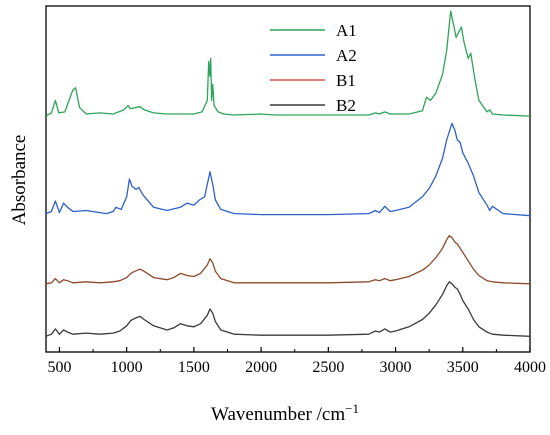  I want to click on series-line-b2, so click(288, 309).